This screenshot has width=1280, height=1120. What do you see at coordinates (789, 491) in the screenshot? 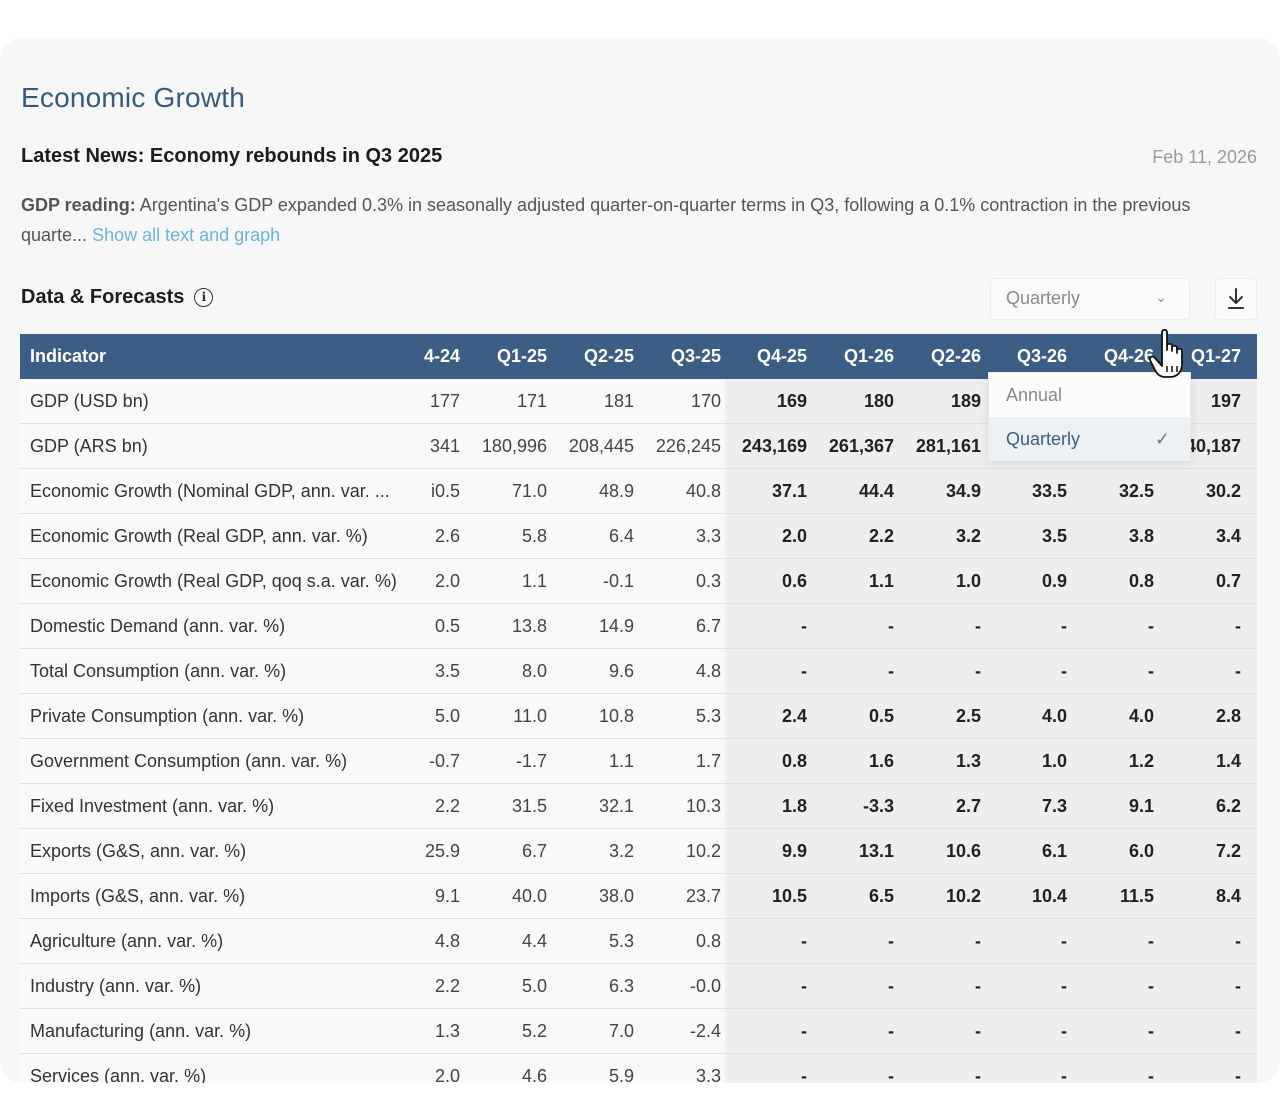
I see `table-cell: 37.1` at bounding box center [789, 491].